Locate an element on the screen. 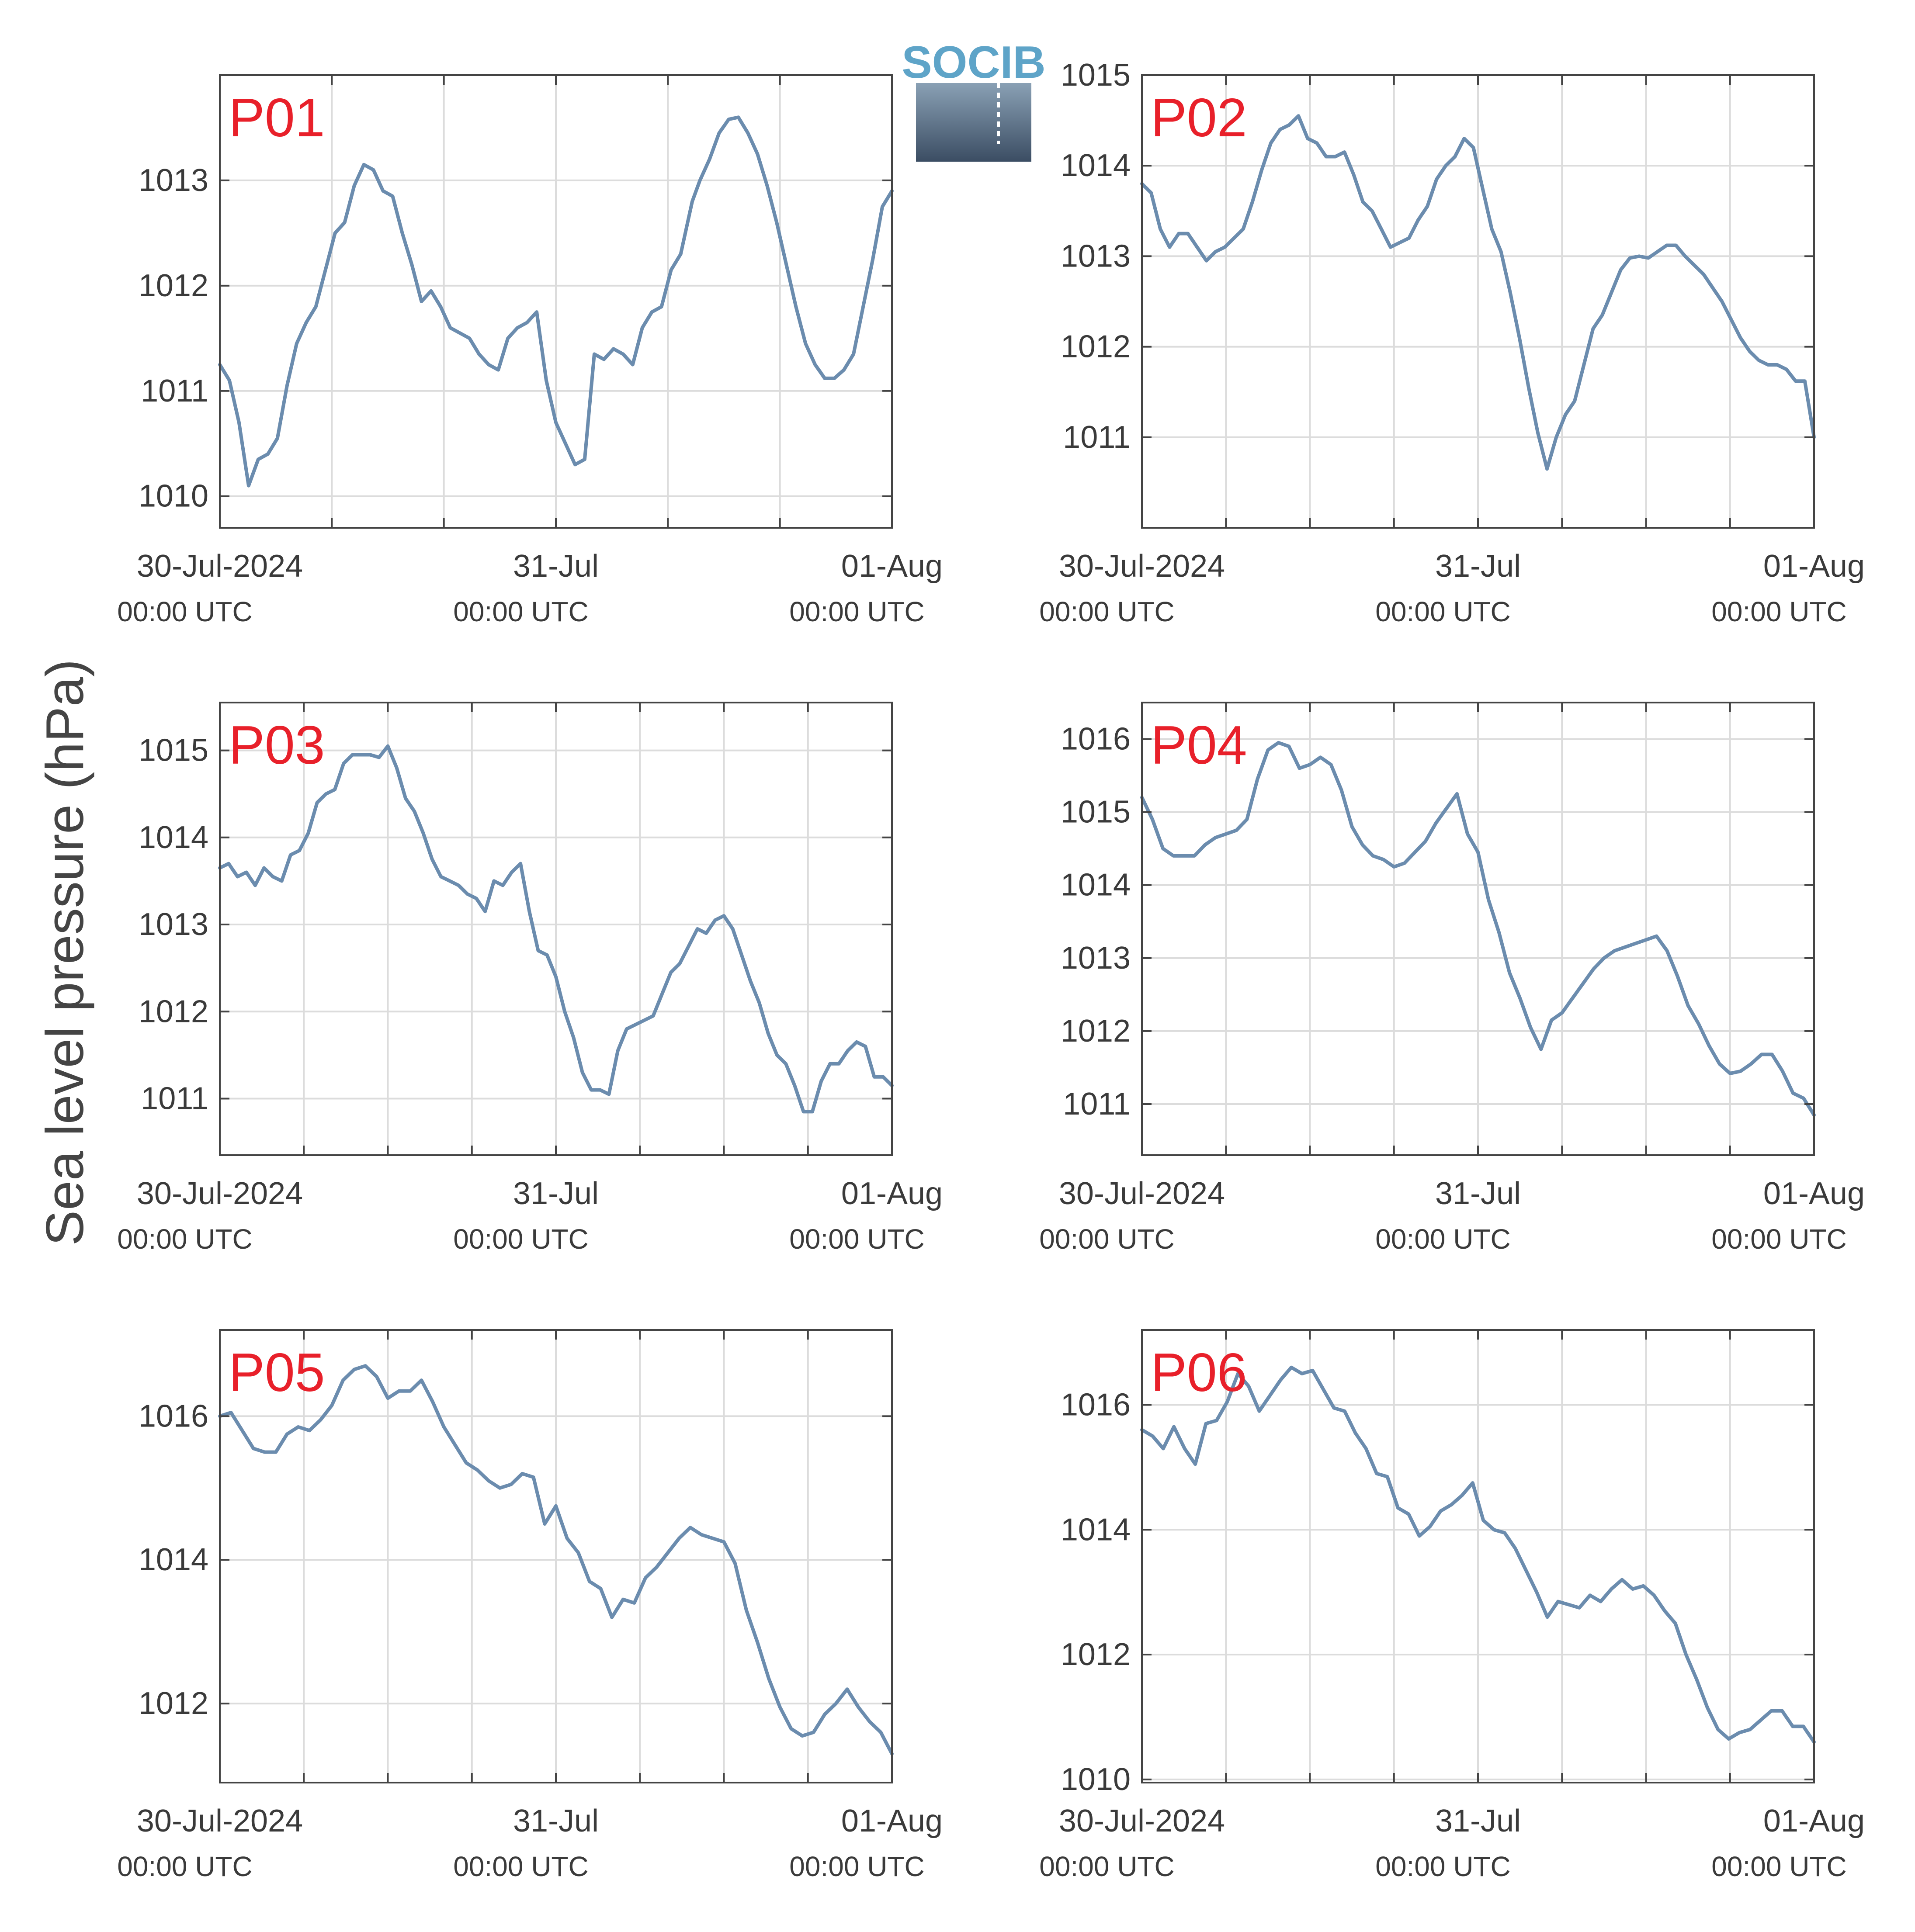  station-label: P02 is located at coordinates (1199, 118).